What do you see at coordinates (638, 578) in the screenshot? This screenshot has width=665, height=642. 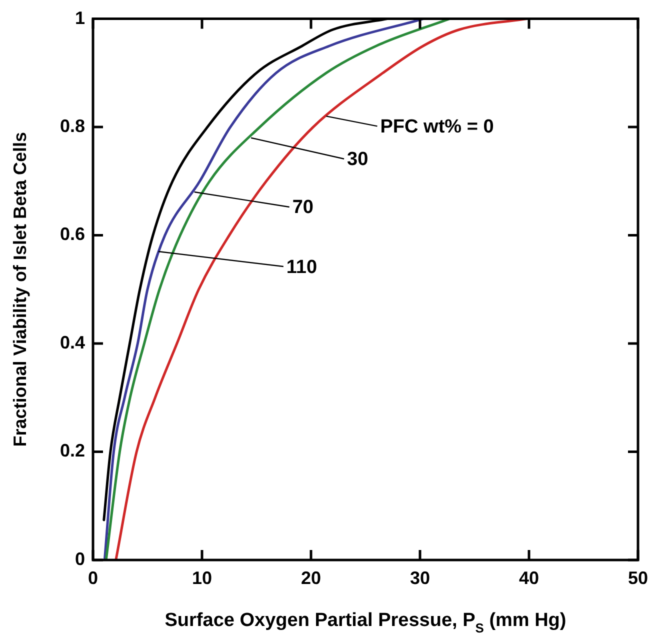 I see `x-tick-label: 50` at bounding box center [638, 578].